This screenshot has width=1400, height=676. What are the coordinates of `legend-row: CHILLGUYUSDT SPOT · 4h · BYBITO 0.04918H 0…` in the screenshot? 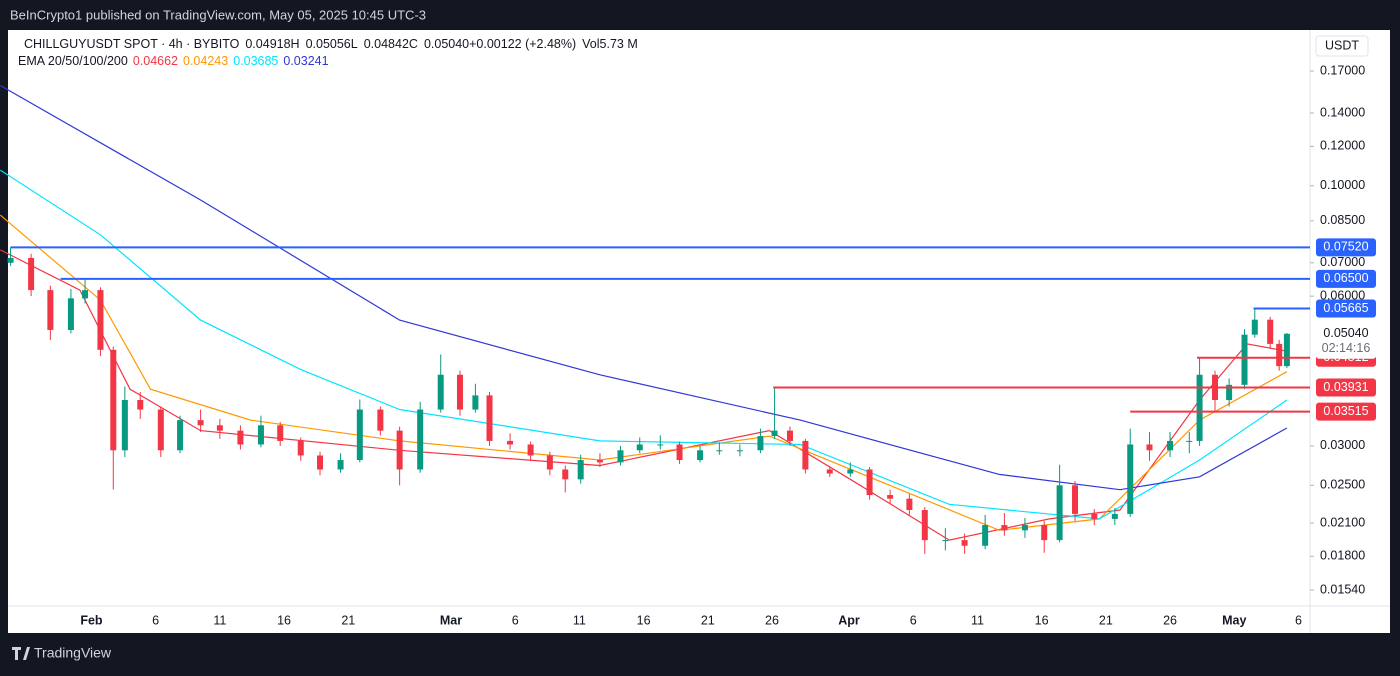 It's located at (331, 44).